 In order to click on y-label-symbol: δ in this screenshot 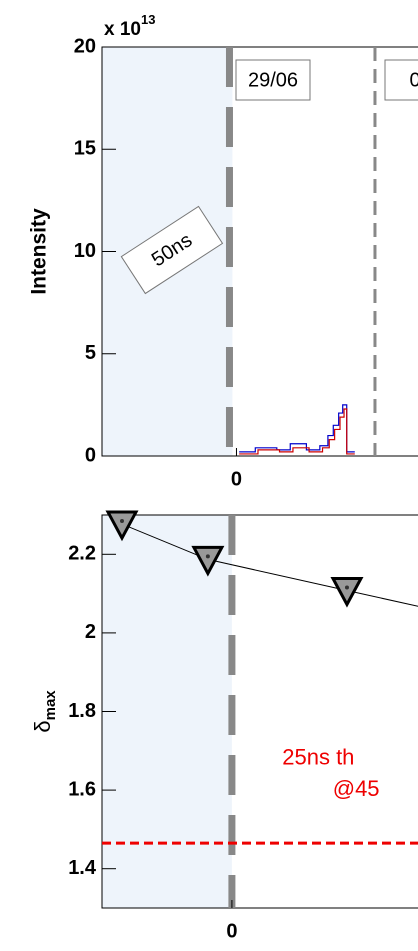, I will do `click(42, 726)`.